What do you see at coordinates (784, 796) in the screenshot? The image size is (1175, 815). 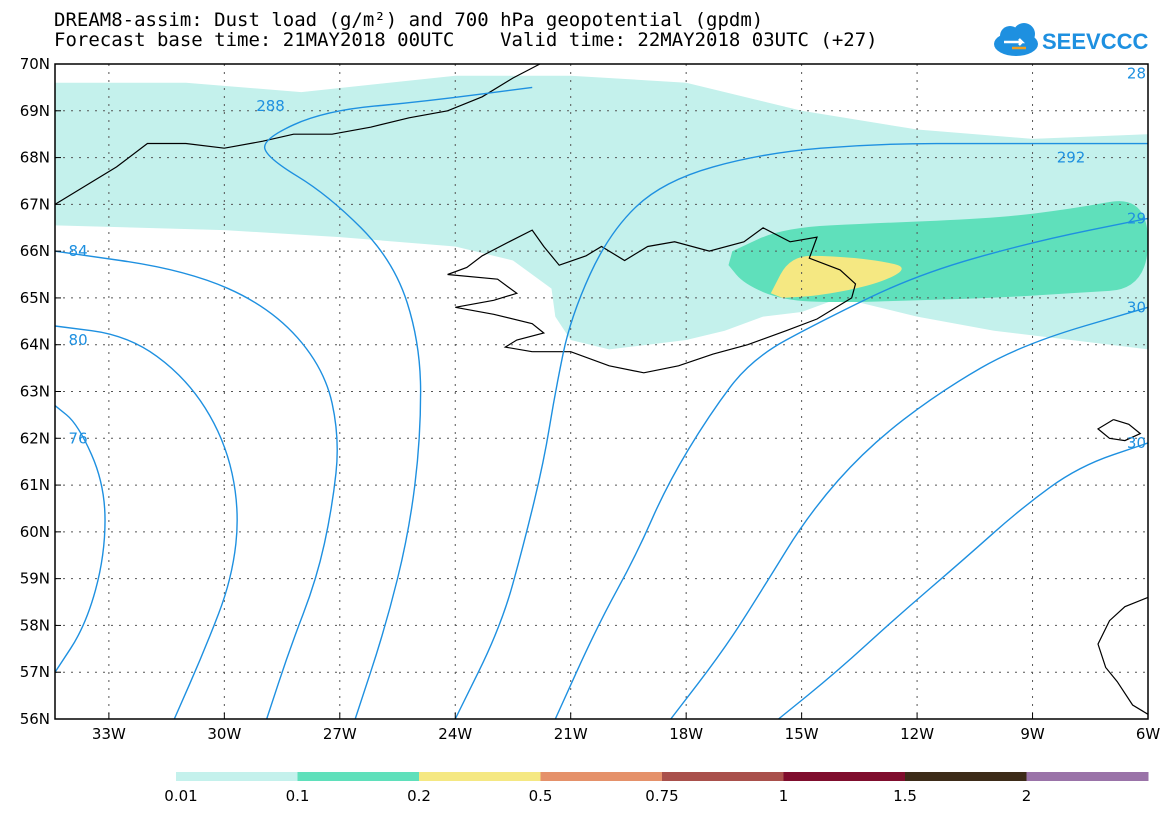 I see `colorbar-label: 1` at bounding box center [784, 796].